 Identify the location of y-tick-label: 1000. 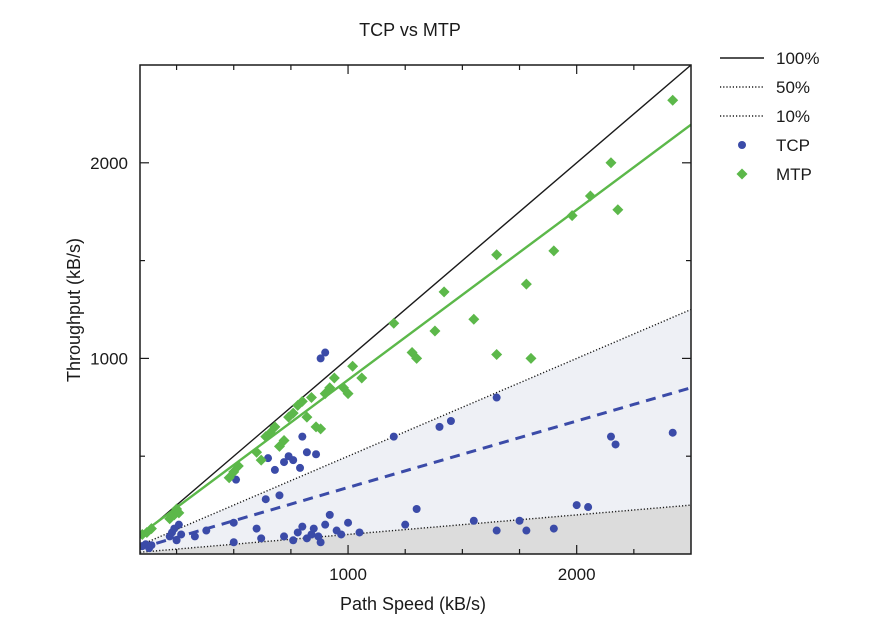
(109, 358).